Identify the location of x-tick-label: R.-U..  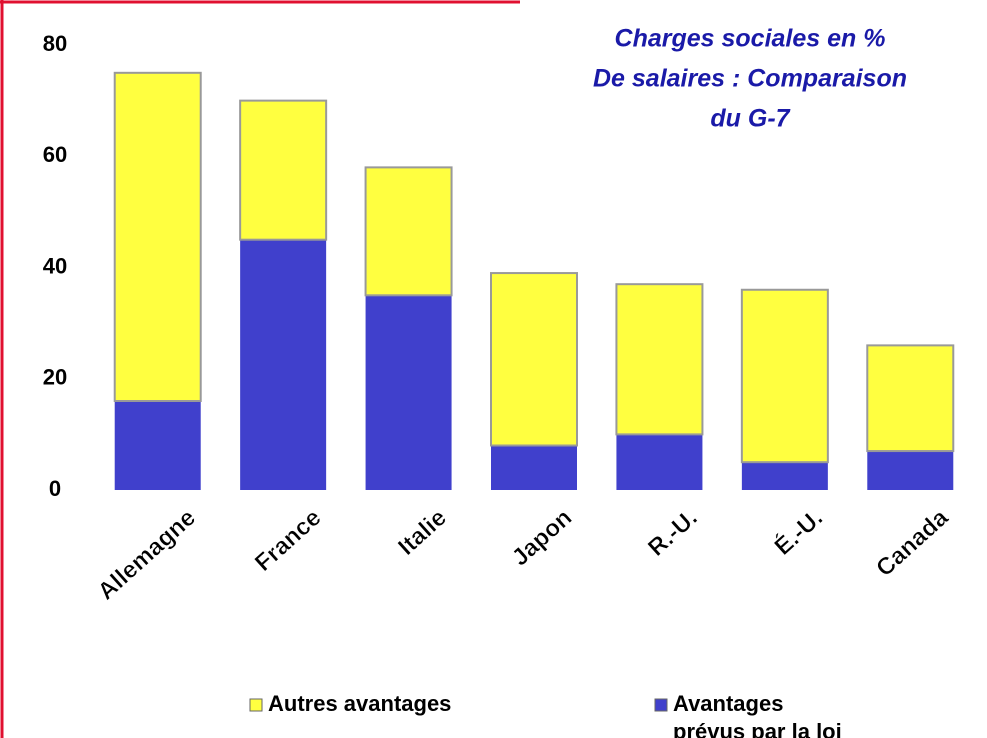
(673, 533).